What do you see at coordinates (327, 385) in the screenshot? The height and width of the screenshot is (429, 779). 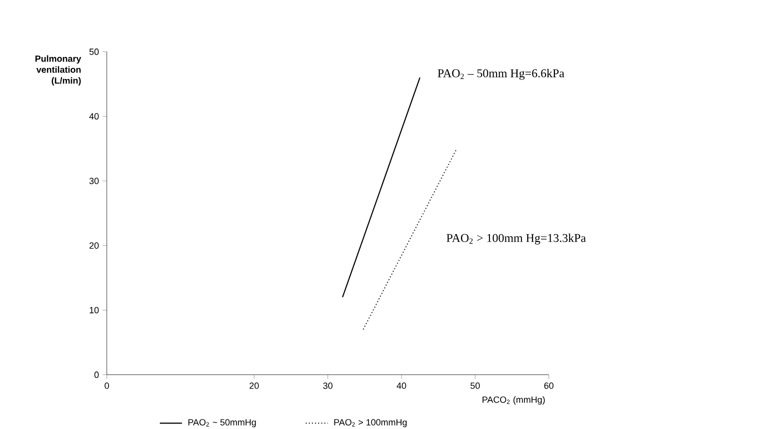 I see `x-tick-label: 30` at bounding box center [327, 385].